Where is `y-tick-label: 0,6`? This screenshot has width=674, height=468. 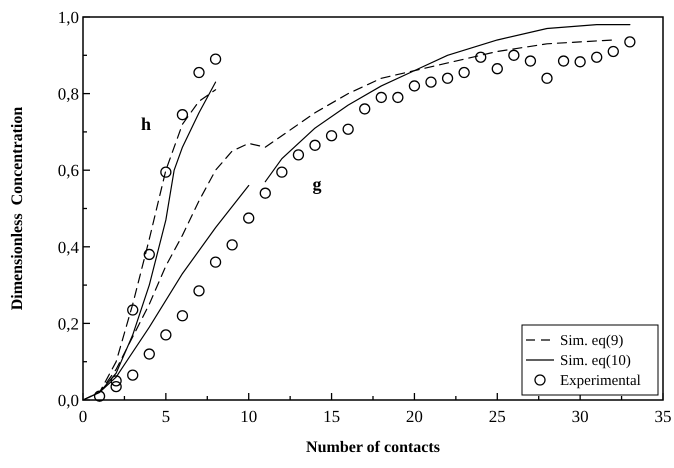
y-tick-label: 0,6 is located at coordinates (68, 170).